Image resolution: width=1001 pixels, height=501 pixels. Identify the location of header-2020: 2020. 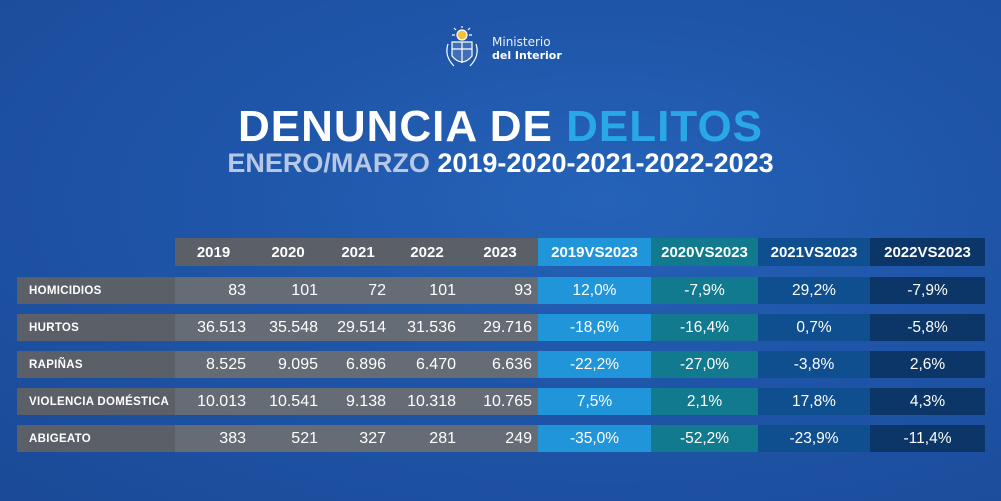
(288, 252).